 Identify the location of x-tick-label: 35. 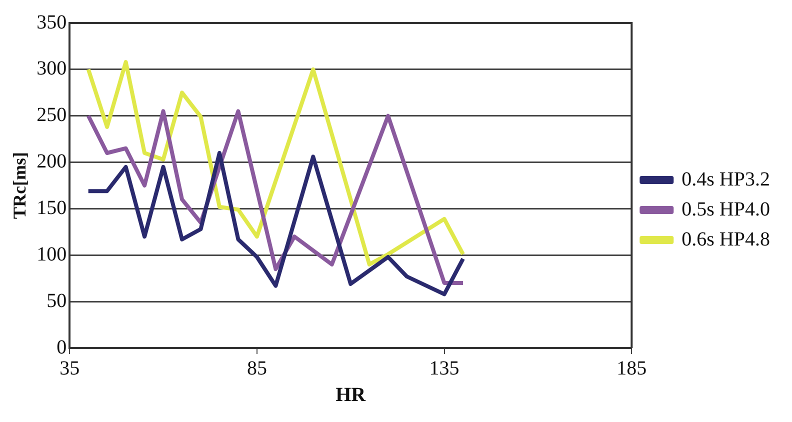
(70, 368).